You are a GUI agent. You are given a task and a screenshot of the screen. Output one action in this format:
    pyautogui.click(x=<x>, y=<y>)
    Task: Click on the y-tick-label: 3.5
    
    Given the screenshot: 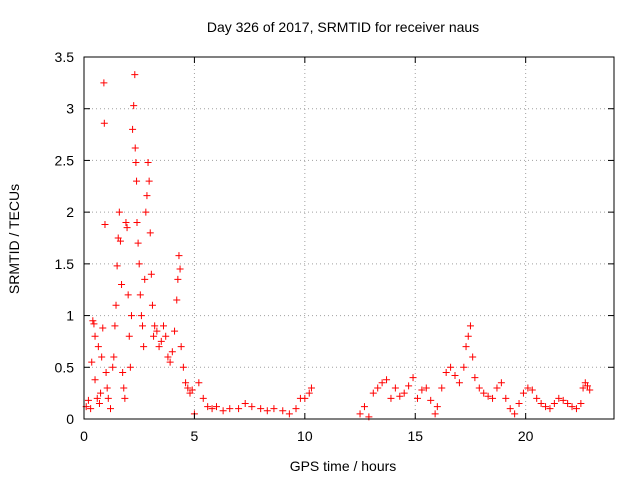 What is the action you would take?
    pyautogui.click(x=65, y=57)
    